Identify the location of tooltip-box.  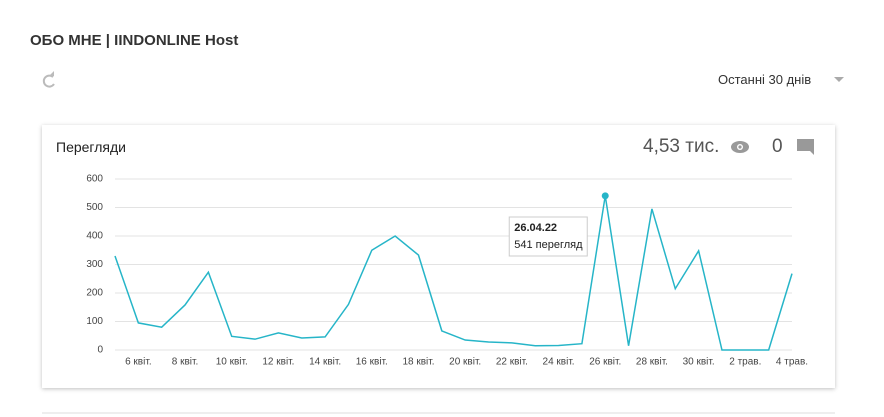
(548, 236).